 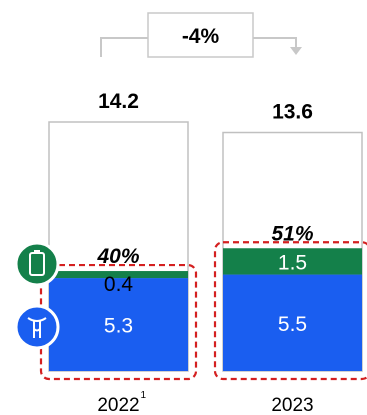 I want to click on battery-icon, so click(x=37, y=264).